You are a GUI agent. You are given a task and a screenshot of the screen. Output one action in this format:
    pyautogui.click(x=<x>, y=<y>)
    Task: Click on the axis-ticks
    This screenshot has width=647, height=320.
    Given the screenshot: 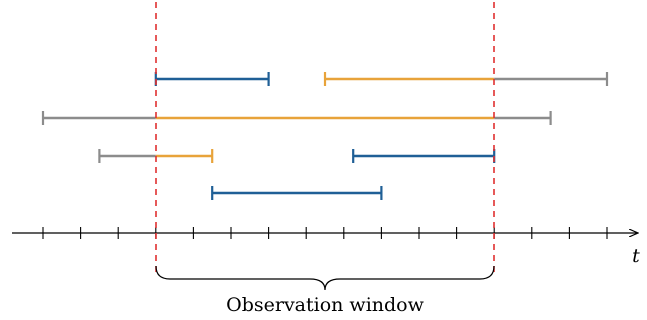 What is the action you would take?
    pyautogui.click(x=325, y=233)
    